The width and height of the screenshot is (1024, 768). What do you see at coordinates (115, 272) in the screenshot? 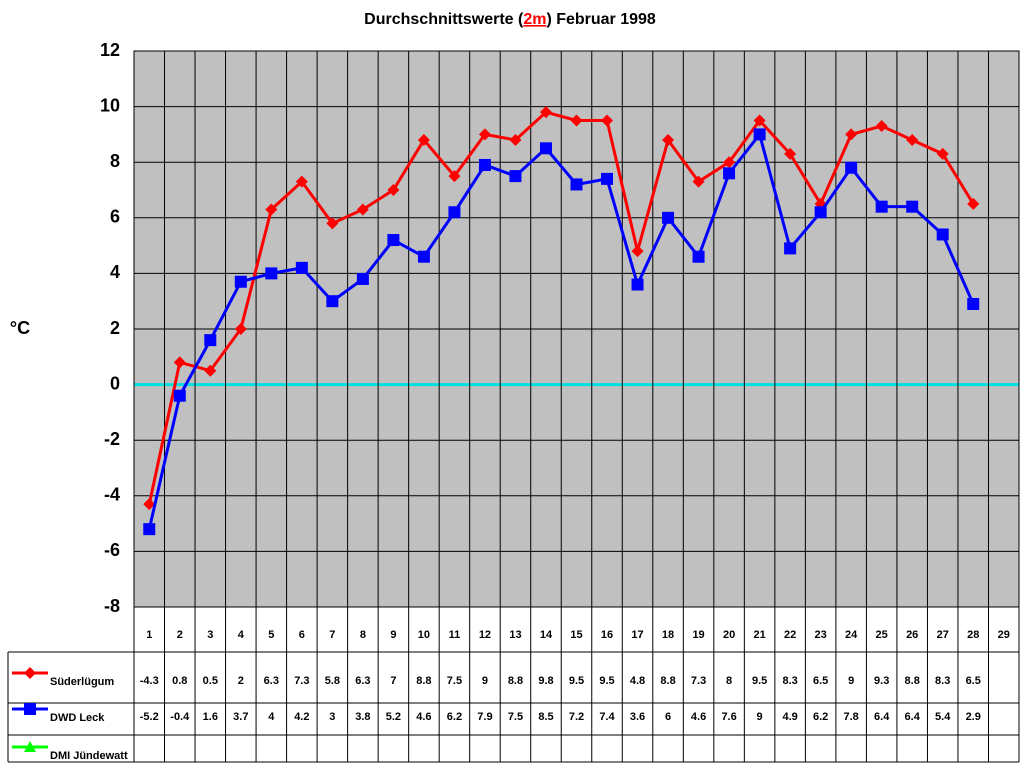
I see `y-tick-label: 4` at bounding box center [115, 272].